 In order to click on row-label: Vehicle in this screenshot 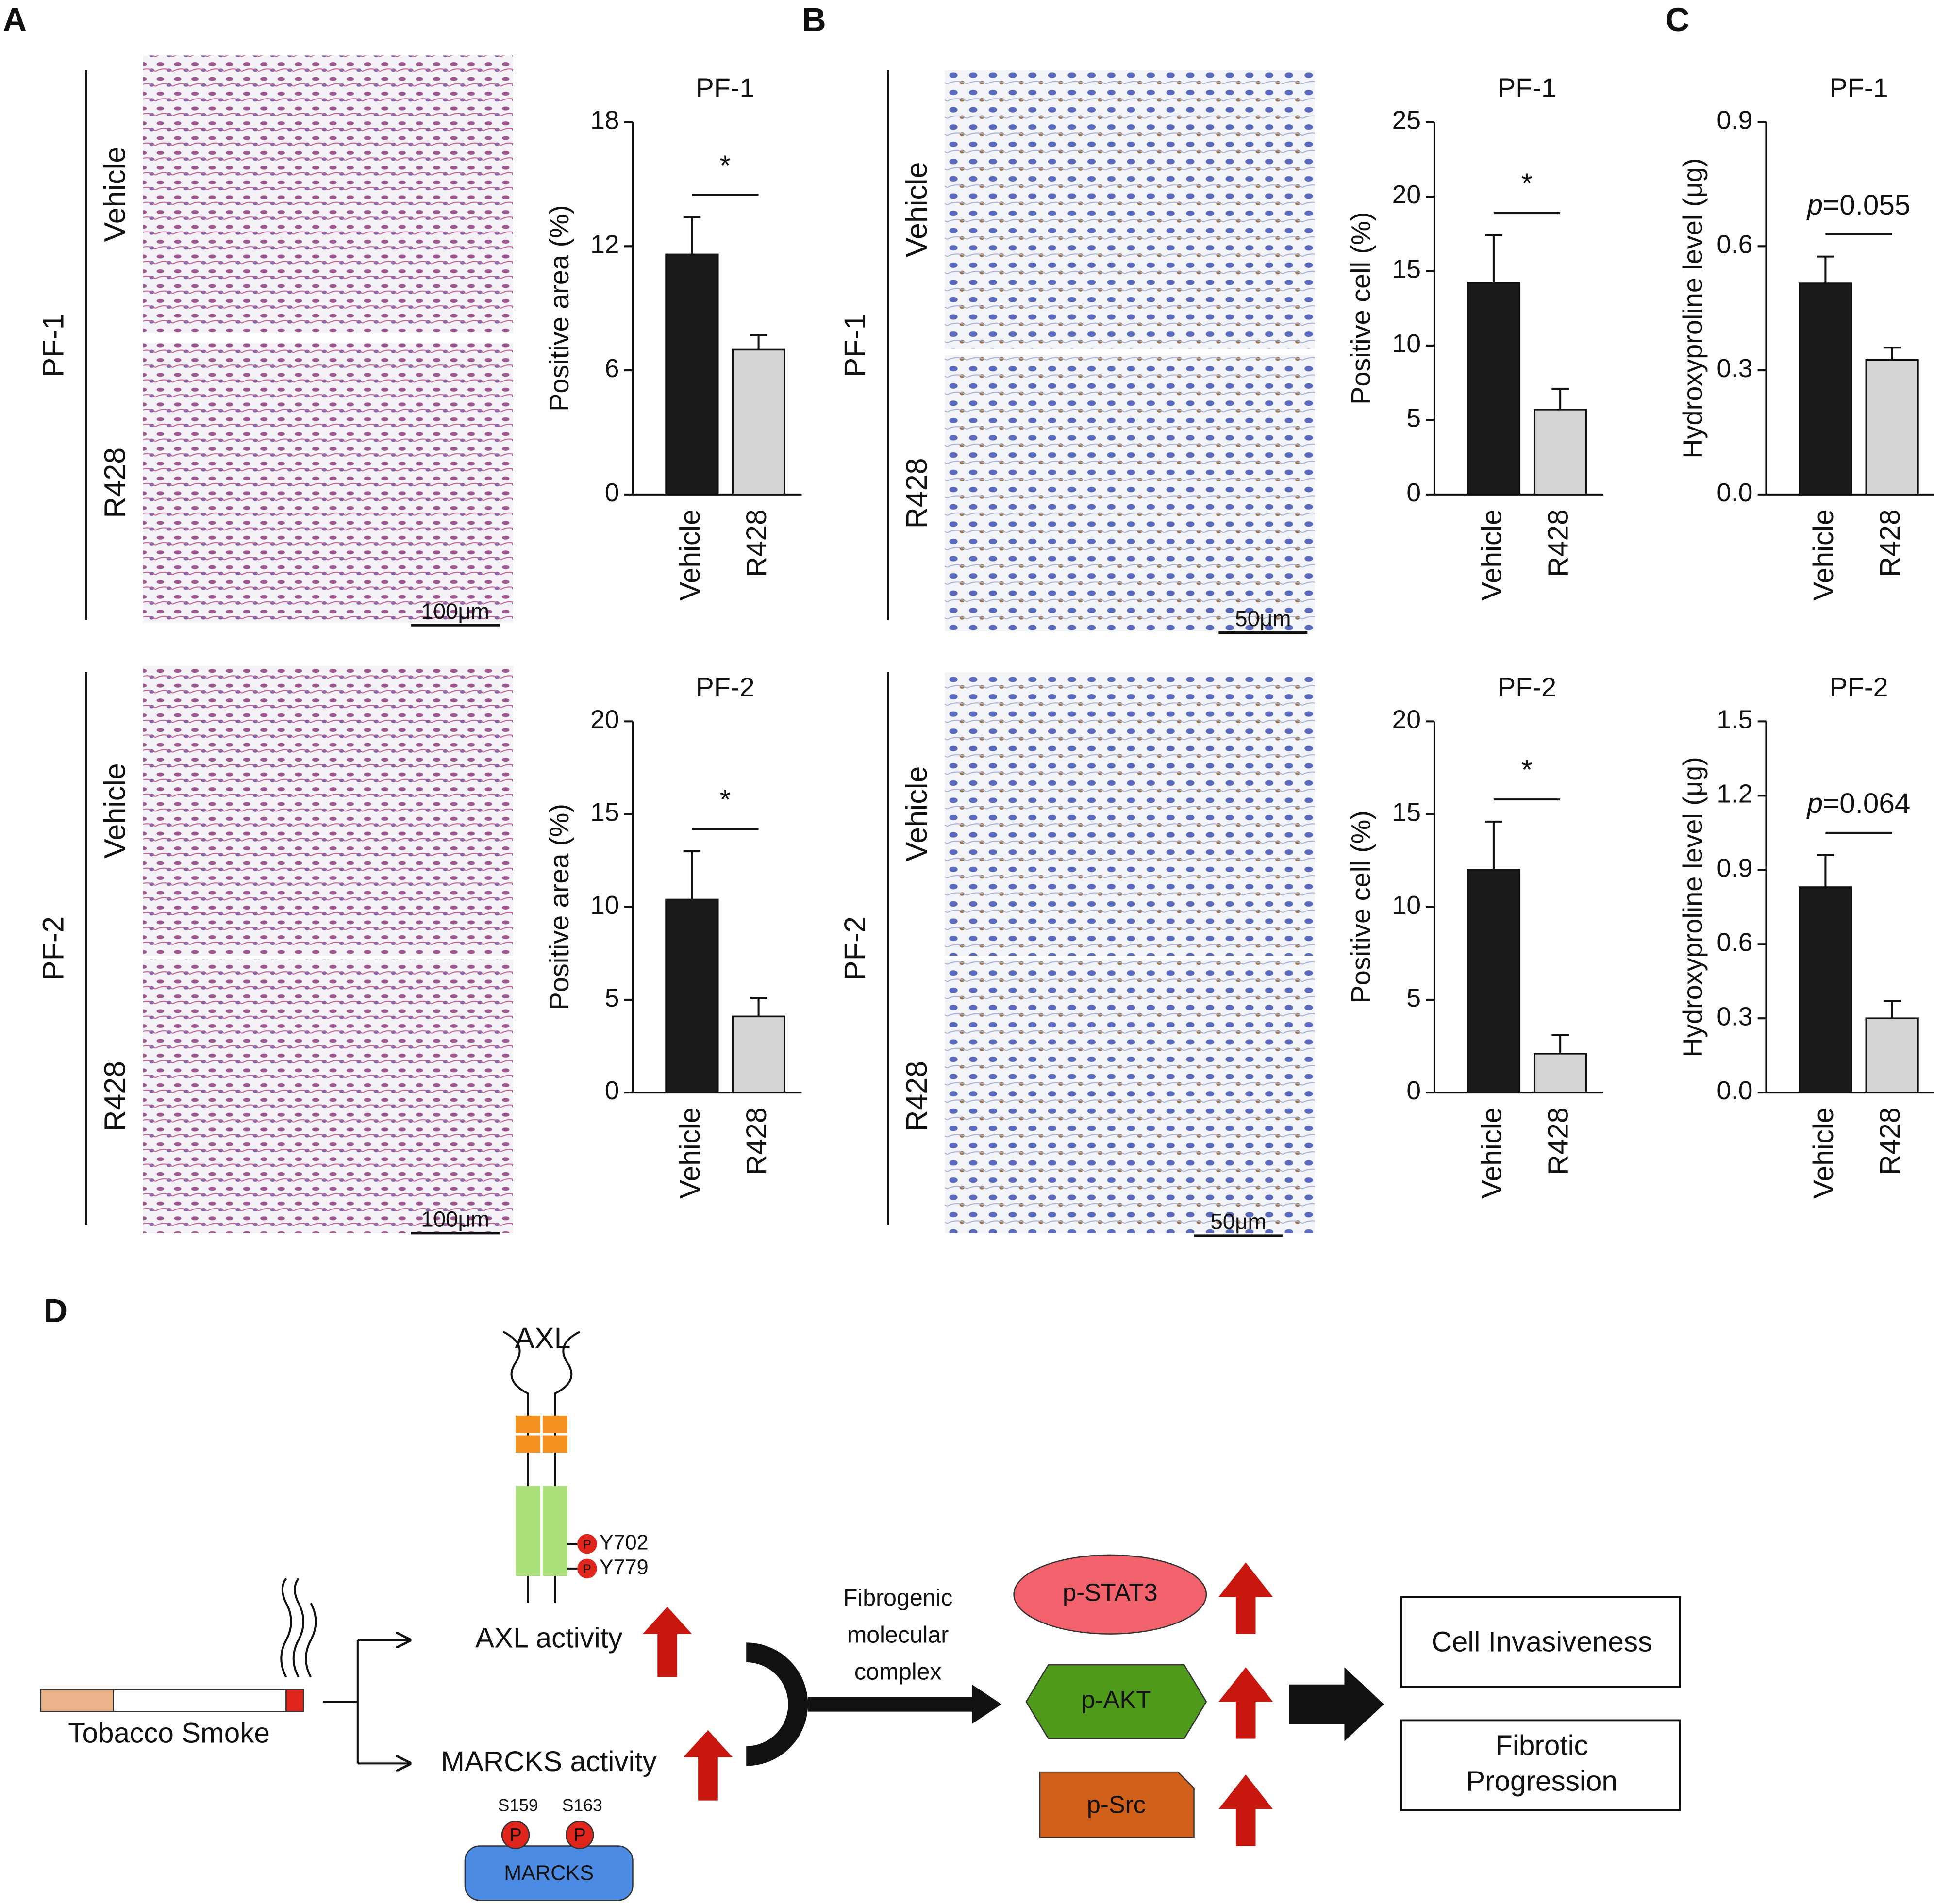, I will do `click(916, 814)`.